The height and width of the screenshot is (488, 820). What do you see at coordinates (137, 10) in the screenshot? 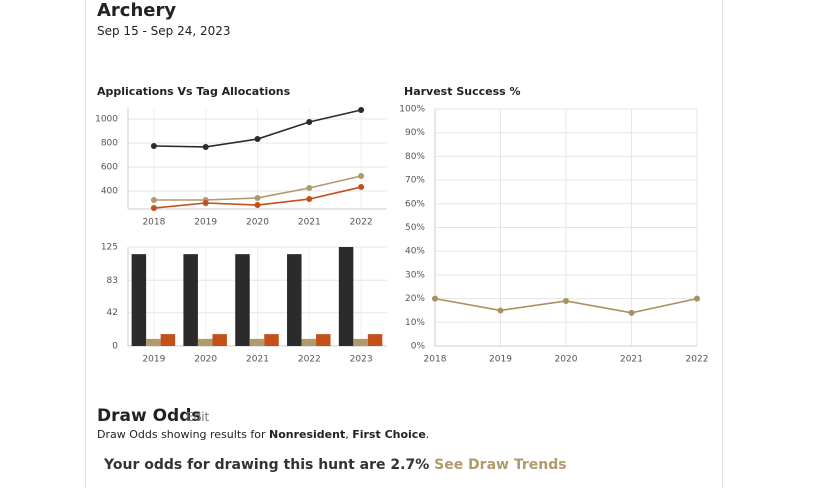
I see `hunt-title: Archery` at bounding box center [137, 10].